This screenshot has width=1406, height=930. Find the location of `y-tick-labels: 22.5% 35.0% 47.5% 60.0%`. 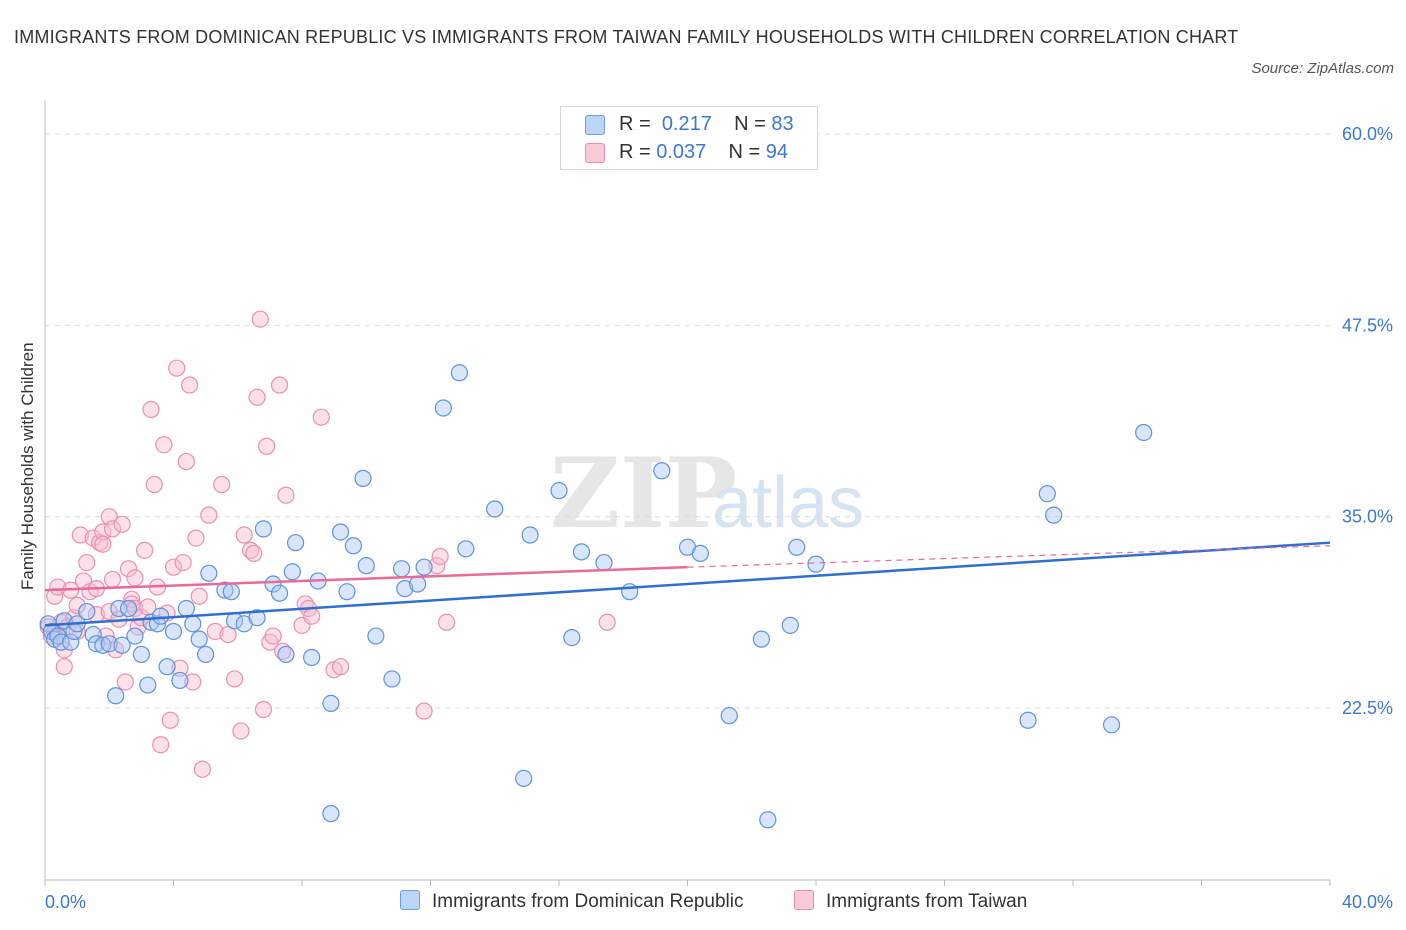

y-tick-labels: 22.5% 35.0% 47.5% 60.0% is located at coordinates (1367, 421).